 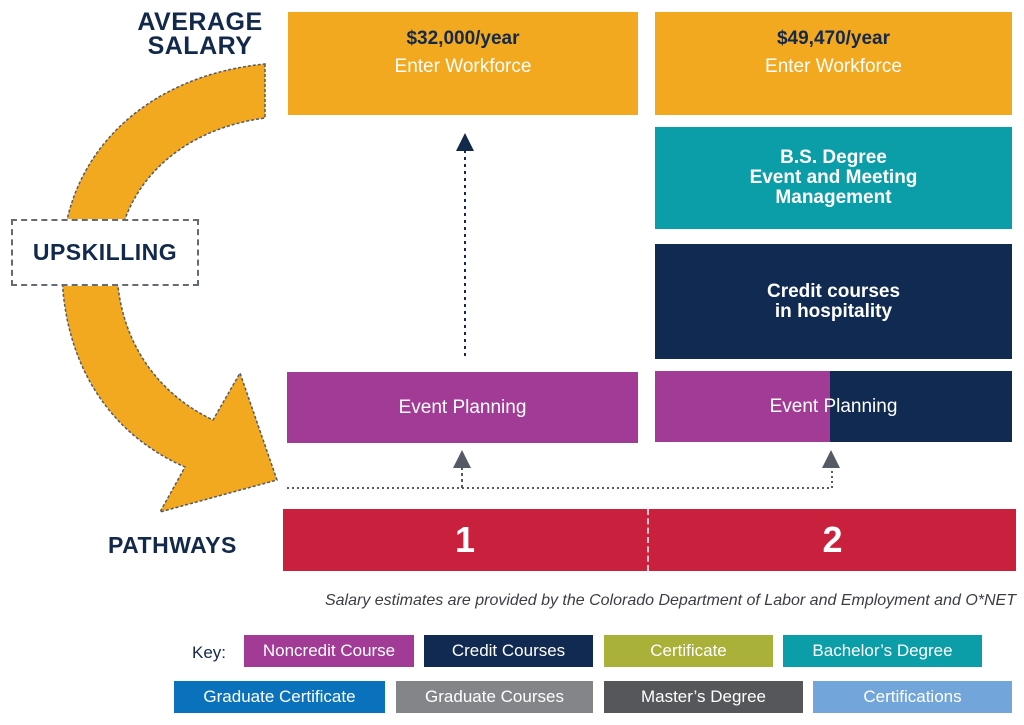 I want to click on bachelors-degree-box: B.S. Degree Event and Meeting Management, so click(x=833, y=178).